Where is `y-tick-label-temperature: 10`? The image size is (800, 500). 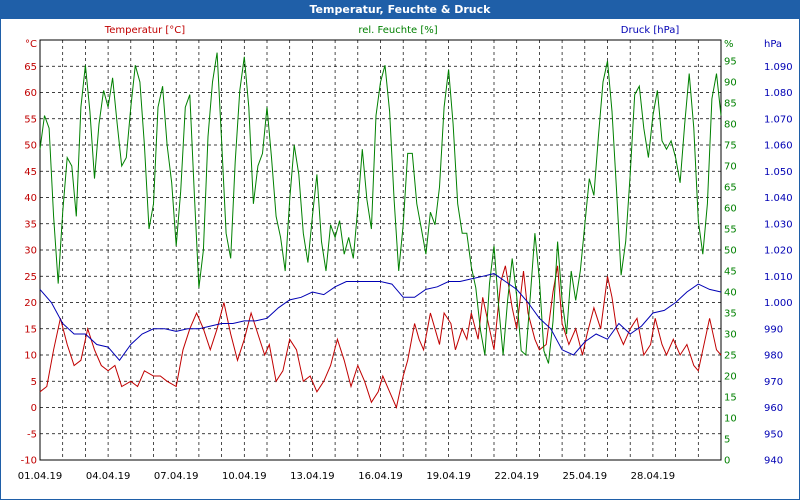 y-tick-label-temperature: 10 is located at coordinates (30, 356).